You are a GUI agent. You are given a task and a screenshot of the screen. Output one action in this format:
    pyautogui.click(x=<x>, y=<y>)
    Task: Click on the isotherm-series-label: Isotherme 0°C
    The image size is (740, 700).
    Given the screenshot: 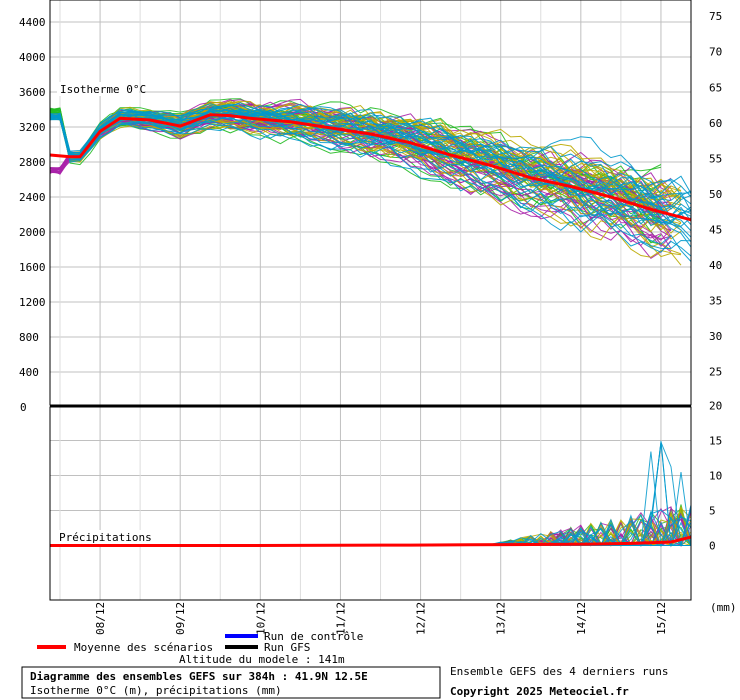 What is the action you would take?
    pyautogui.click(x=103, y=89)
    